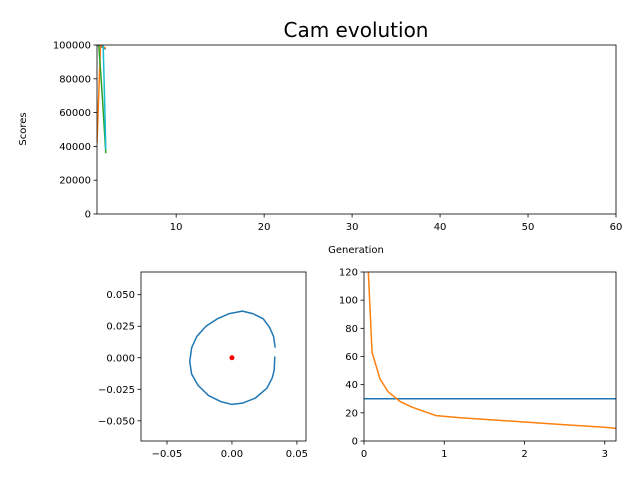 This screenshot has width=640, height=484. What do you see at coordinates (352, 227) in the screenshot?
I see `top-chart-x-tick-label: 30` at bounding box center [352, 227].